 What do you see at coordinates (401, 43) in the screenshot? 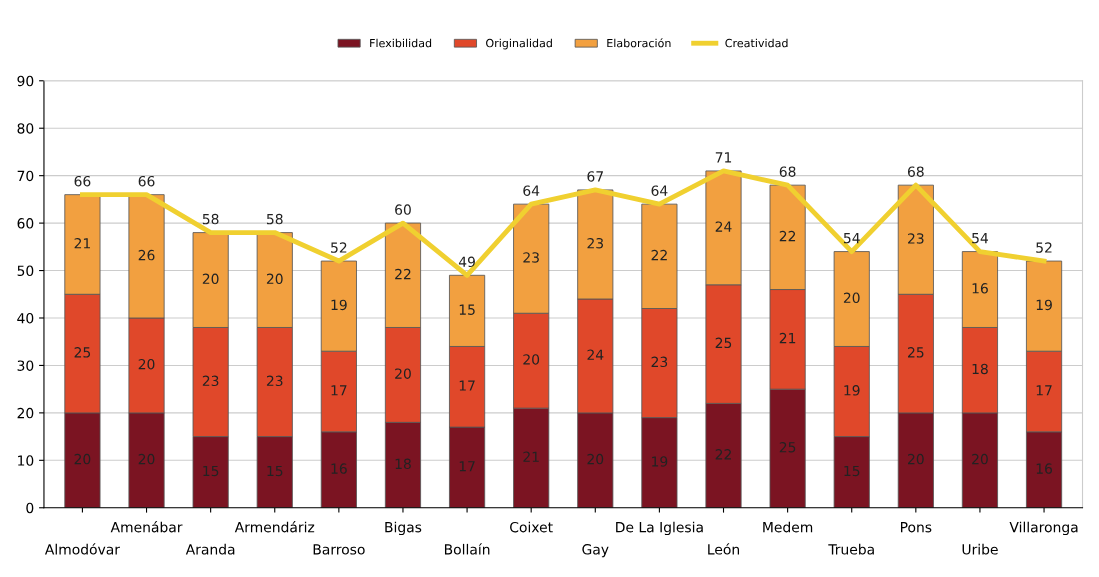
I see `legend-label: Flexibilidad` at bounding box center [401, 43].